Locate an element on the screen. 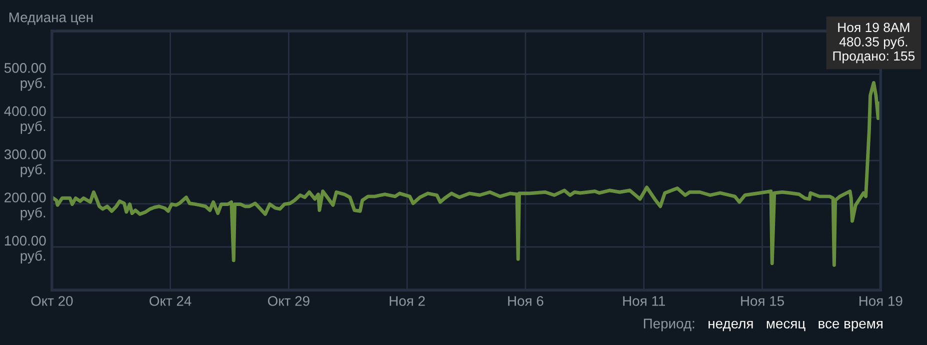 The width and height of the screenshot is (927, 345). x-tick-label: Окт 24 is located at coordinates (171, 301).